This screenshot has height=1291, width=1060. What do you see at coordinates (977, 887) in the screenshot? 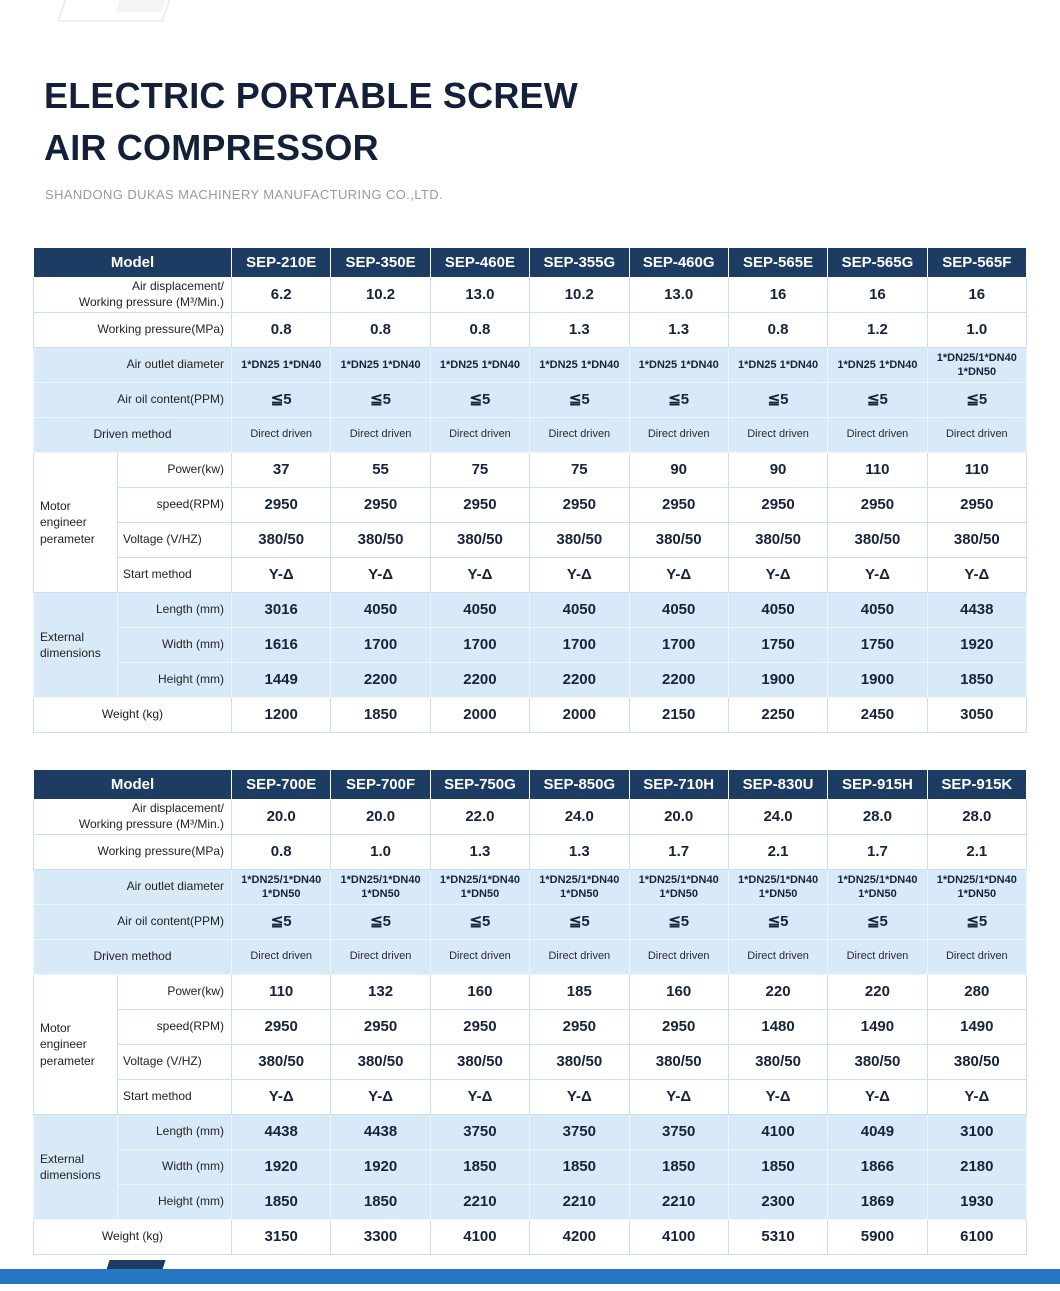
I see `cell-air-outlet: 1*DN25/1*DN40 1*DN50` at bounding box center [977, 887].